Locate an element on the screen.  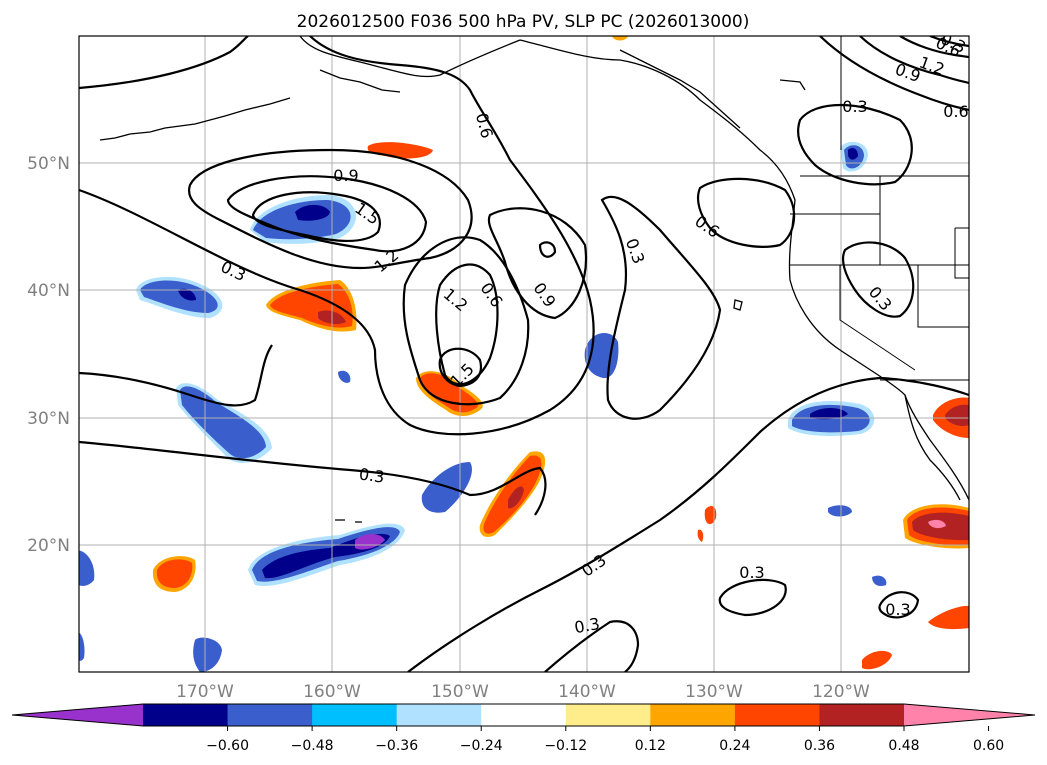
colorbar-tick-label: 0.48 is located at coordinates (903, 746).